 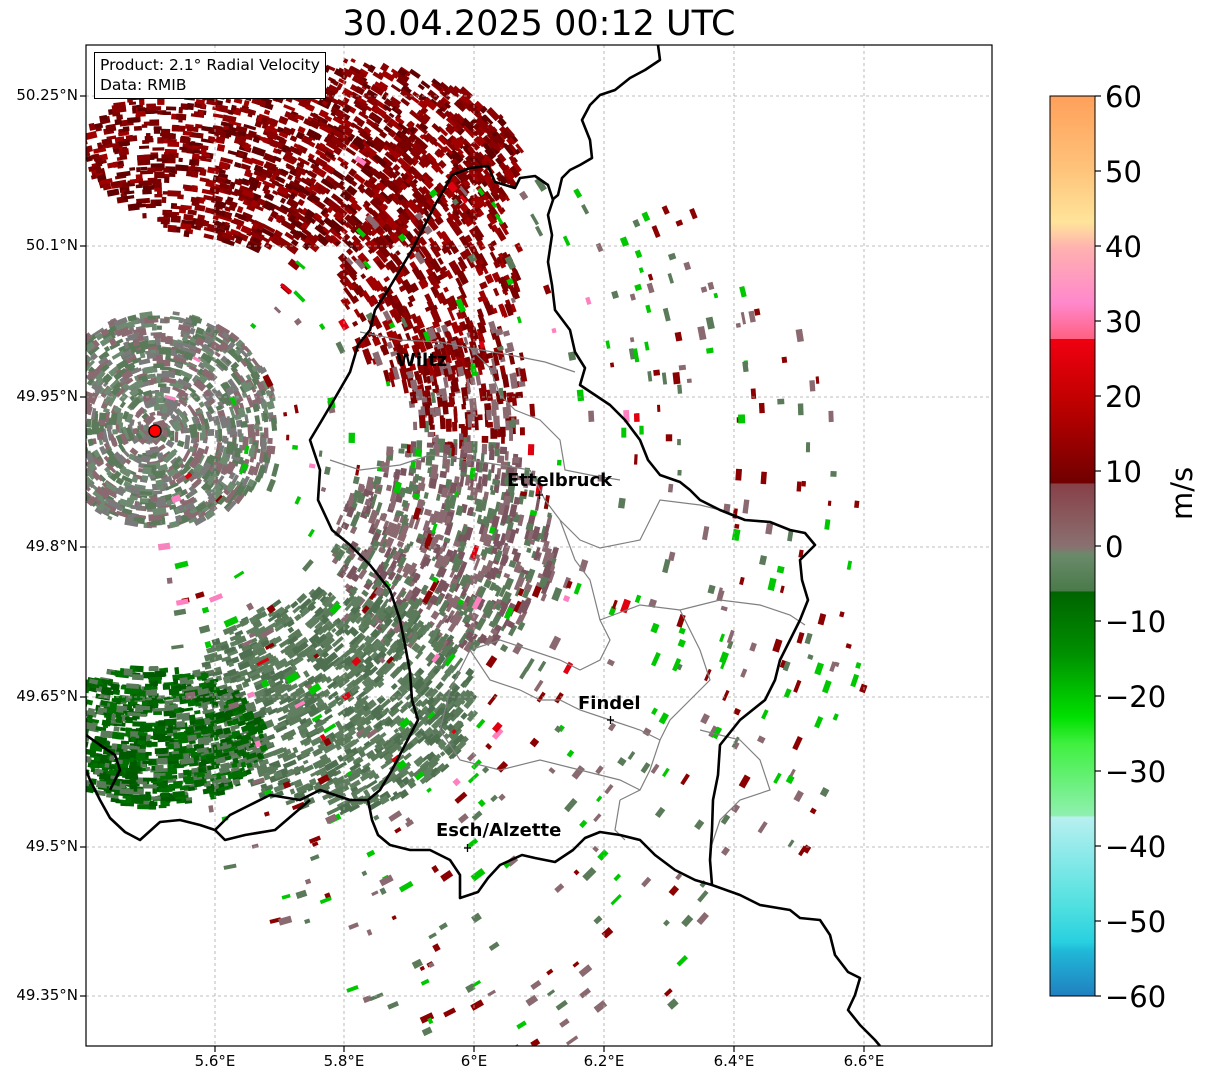 What do you see at coordinates (210, 65) in the screenshot?
I see `product-label: Product: 2.1° Radial Velocity` at bounding box center [210, 65].